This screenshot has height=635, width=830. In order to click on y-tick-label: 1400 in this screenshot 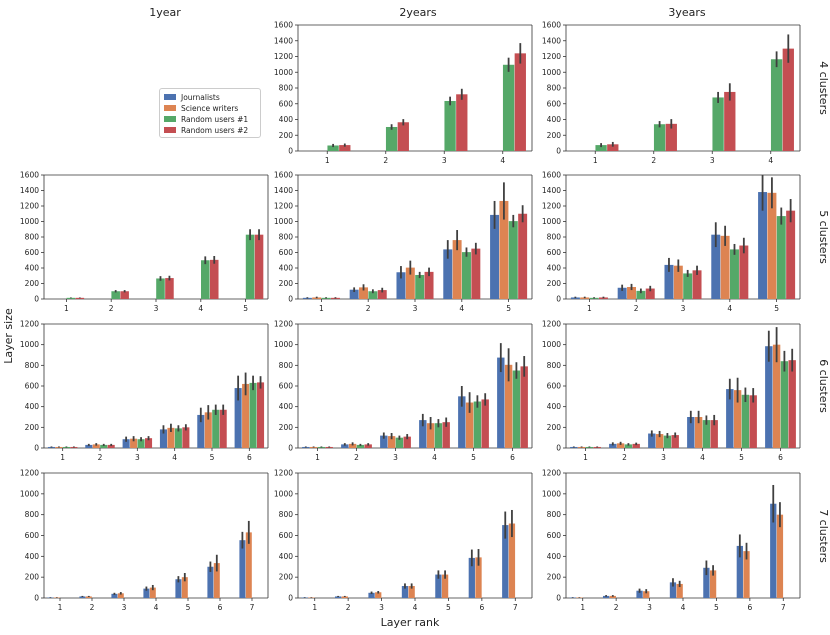, I will do `click(283, 40)`.